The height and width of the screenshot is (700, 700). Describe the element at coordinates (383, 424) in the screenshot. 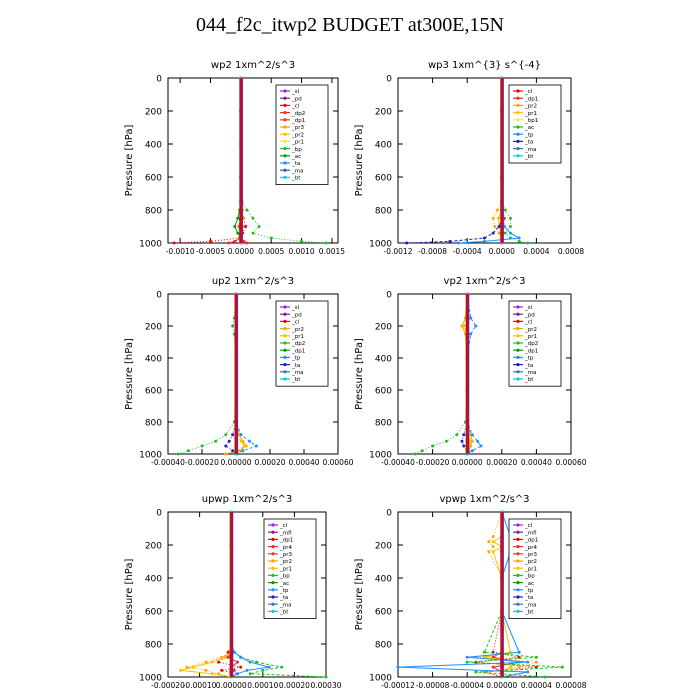

I see `y-tick-label: 800` at that location.